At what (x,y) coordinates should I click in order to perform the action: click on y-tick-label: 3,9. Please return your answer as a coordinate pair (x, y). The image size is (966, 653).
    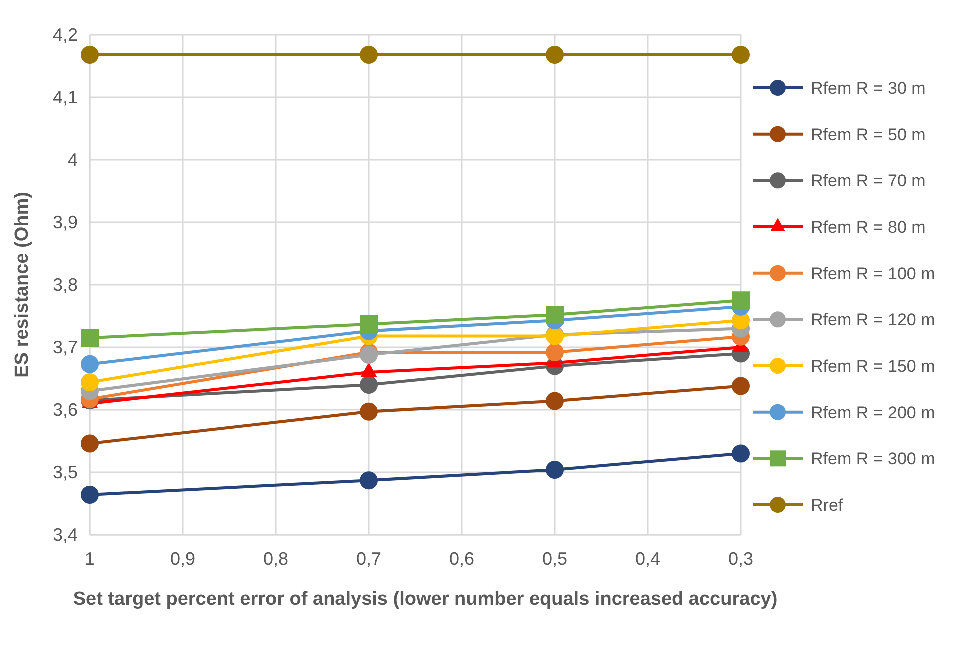
    Looking at the image, I should click on (65, 222).